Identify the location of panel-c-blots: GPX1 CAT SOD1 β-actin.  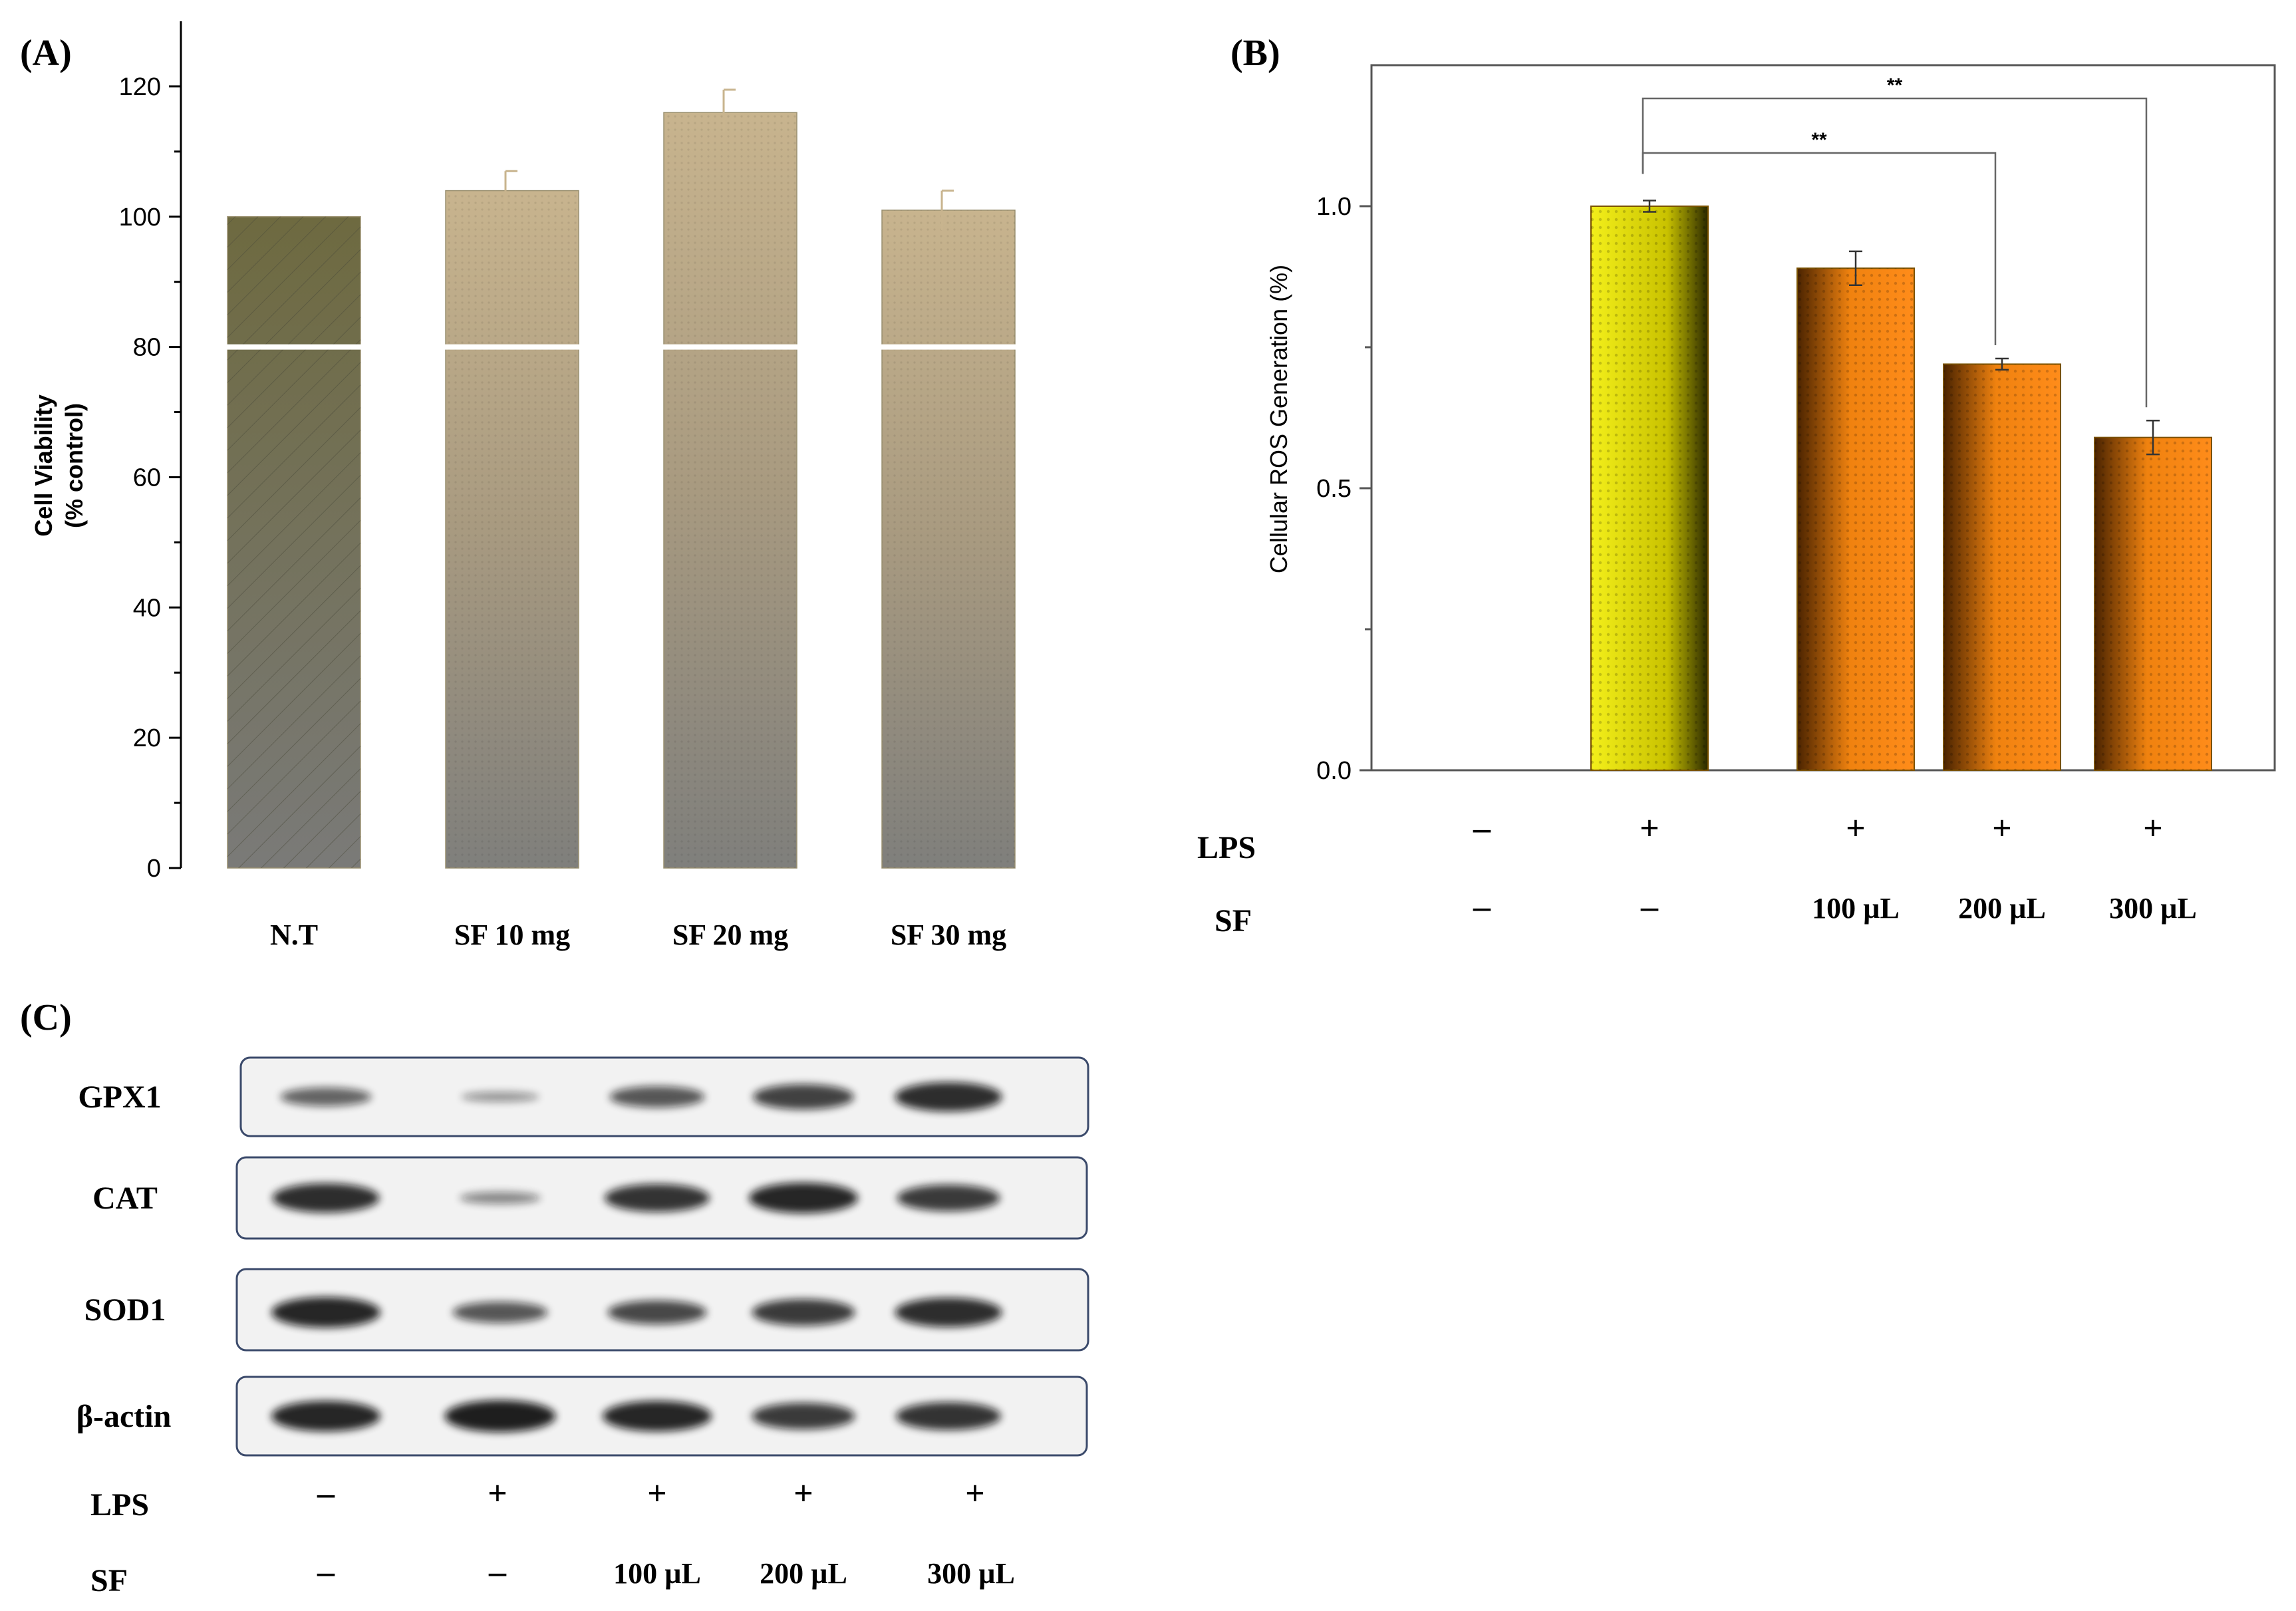
(582, 1256).